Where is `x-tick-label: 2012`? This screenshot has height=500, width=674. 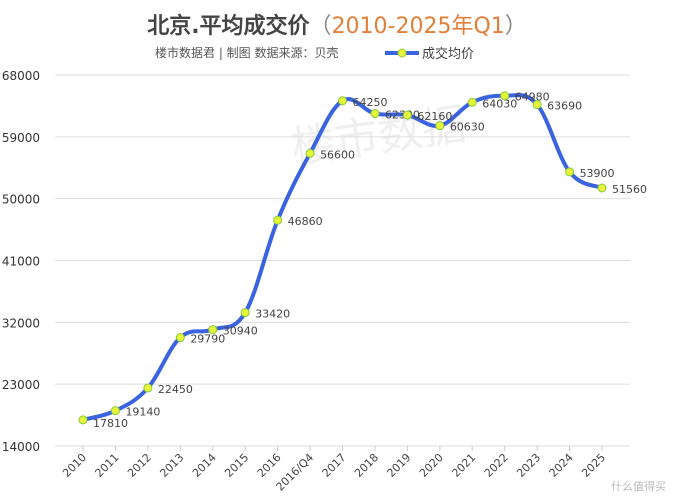 x-tick-label: 2012 is located at coordinates (139, 465).